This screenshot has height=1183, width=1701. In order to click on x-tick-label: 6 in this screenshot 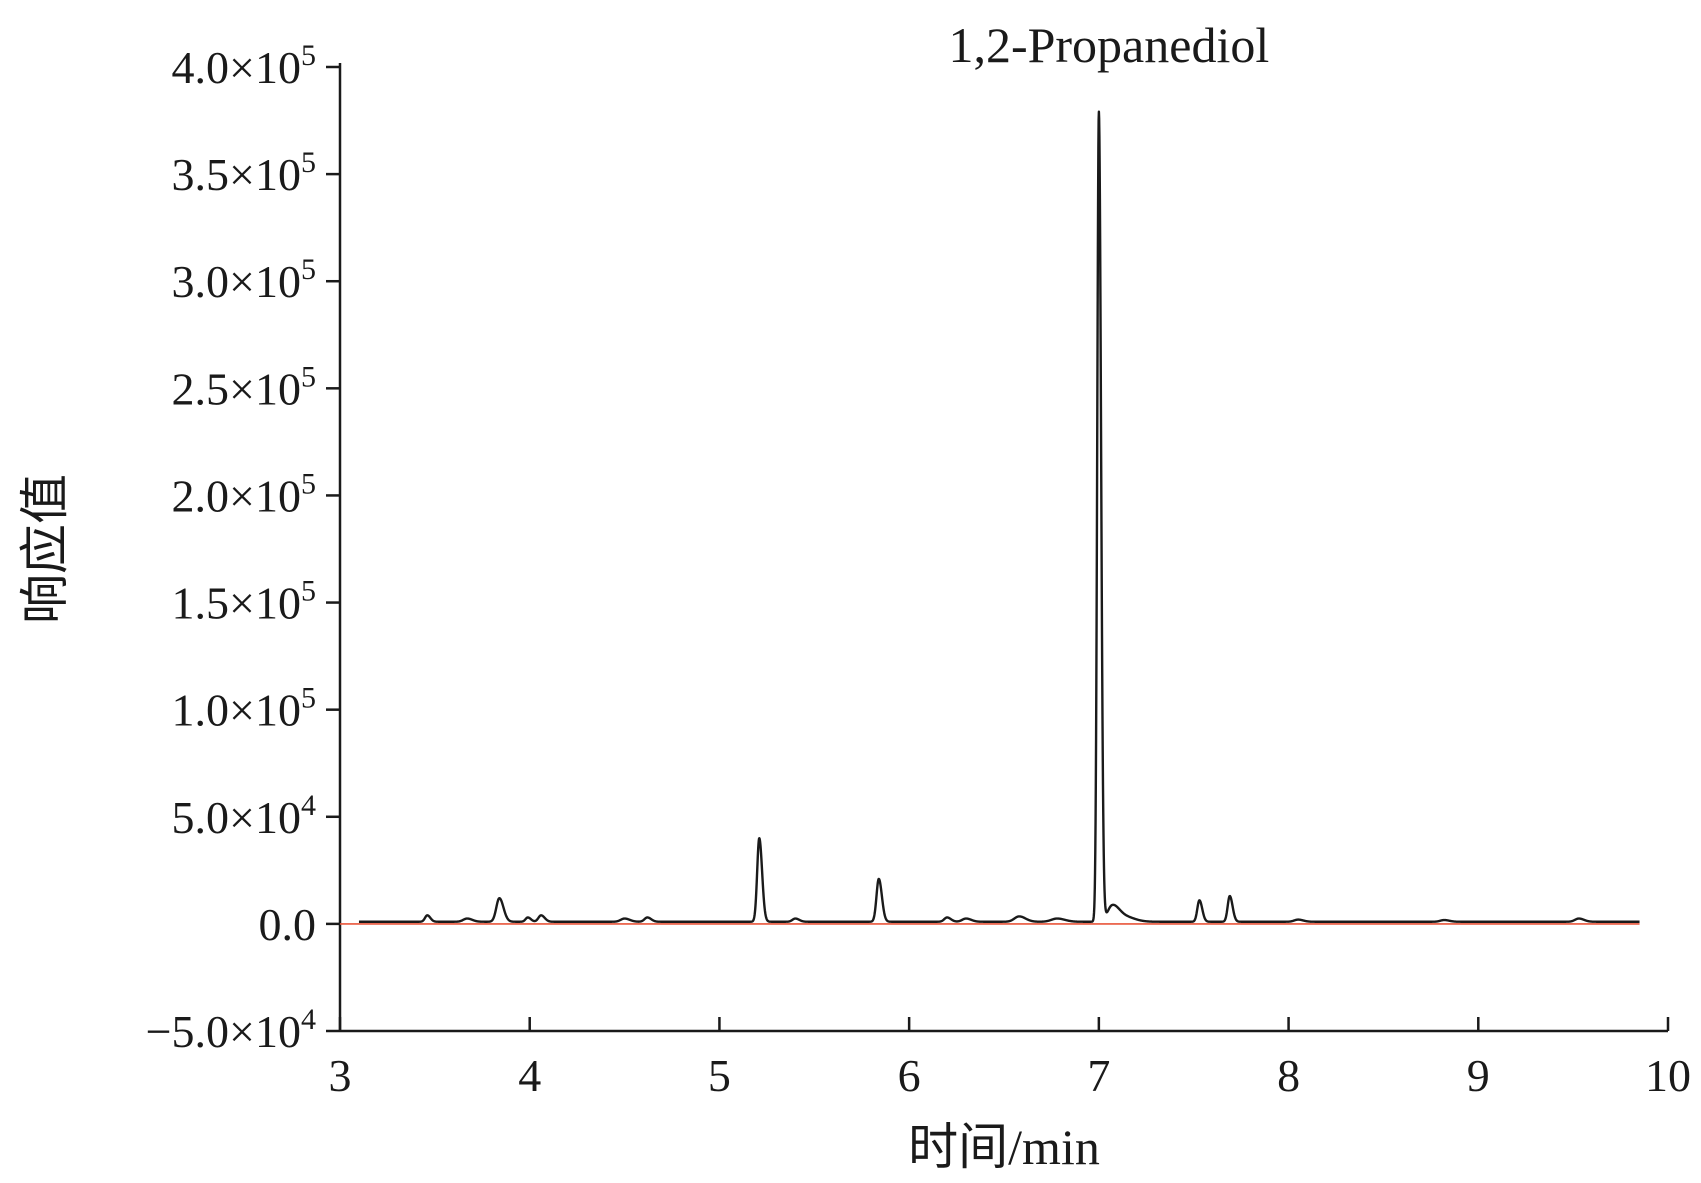, I will do `click(909, 1075)`.